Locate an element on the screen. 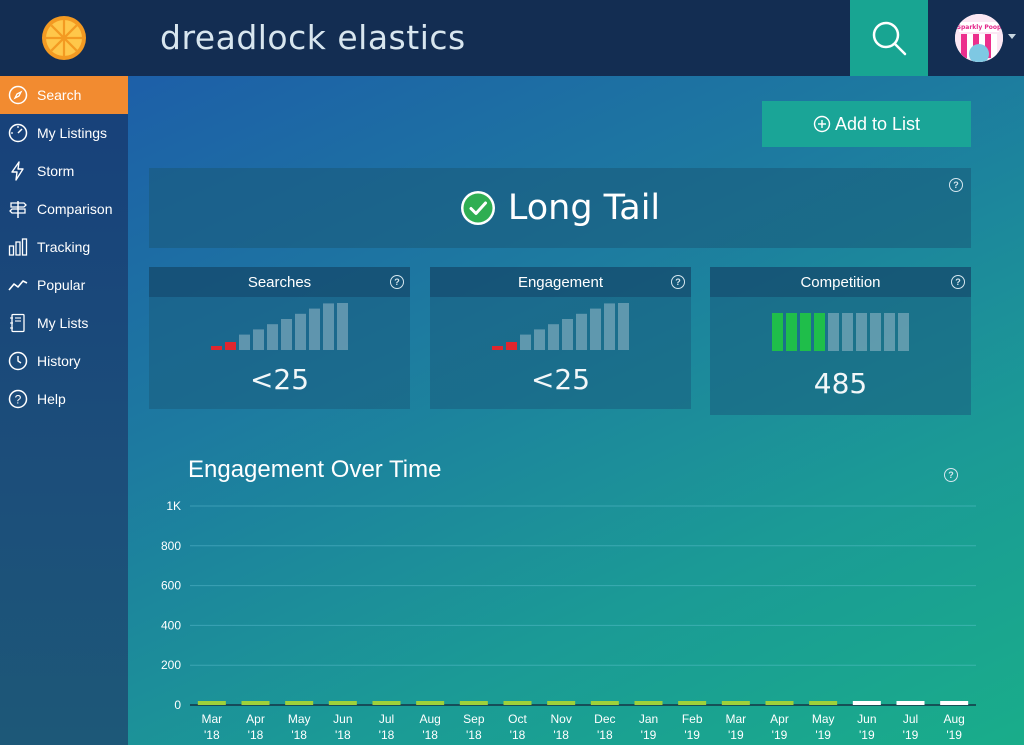  sidebar-item-label: Tracking is located at coordinates (64, 247).